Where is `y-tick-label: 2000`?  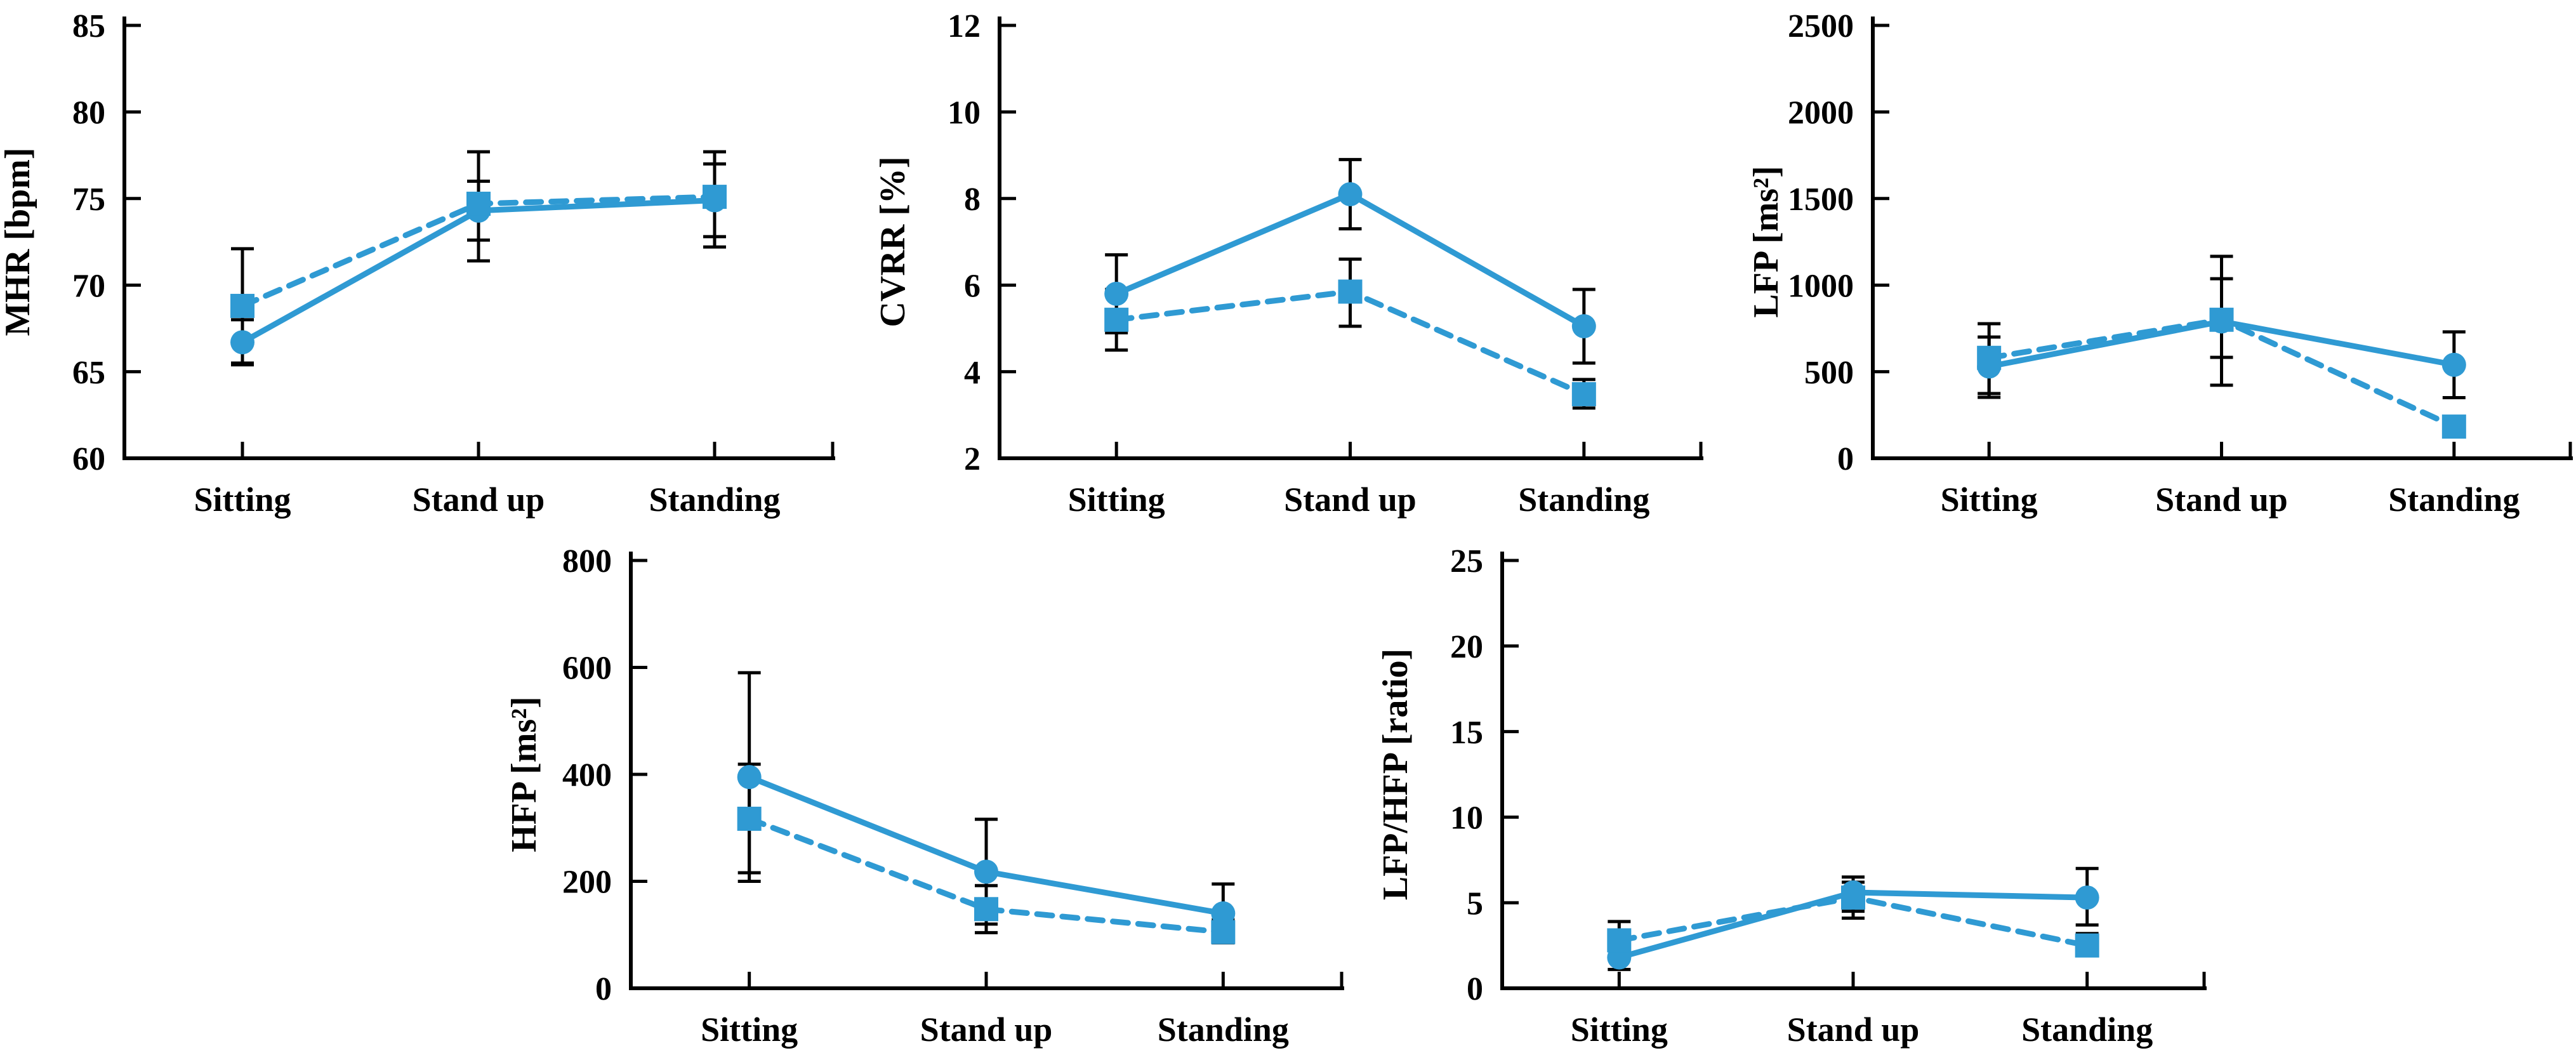
y-tick-label: 2000 is located at coordinates (1821, 113).